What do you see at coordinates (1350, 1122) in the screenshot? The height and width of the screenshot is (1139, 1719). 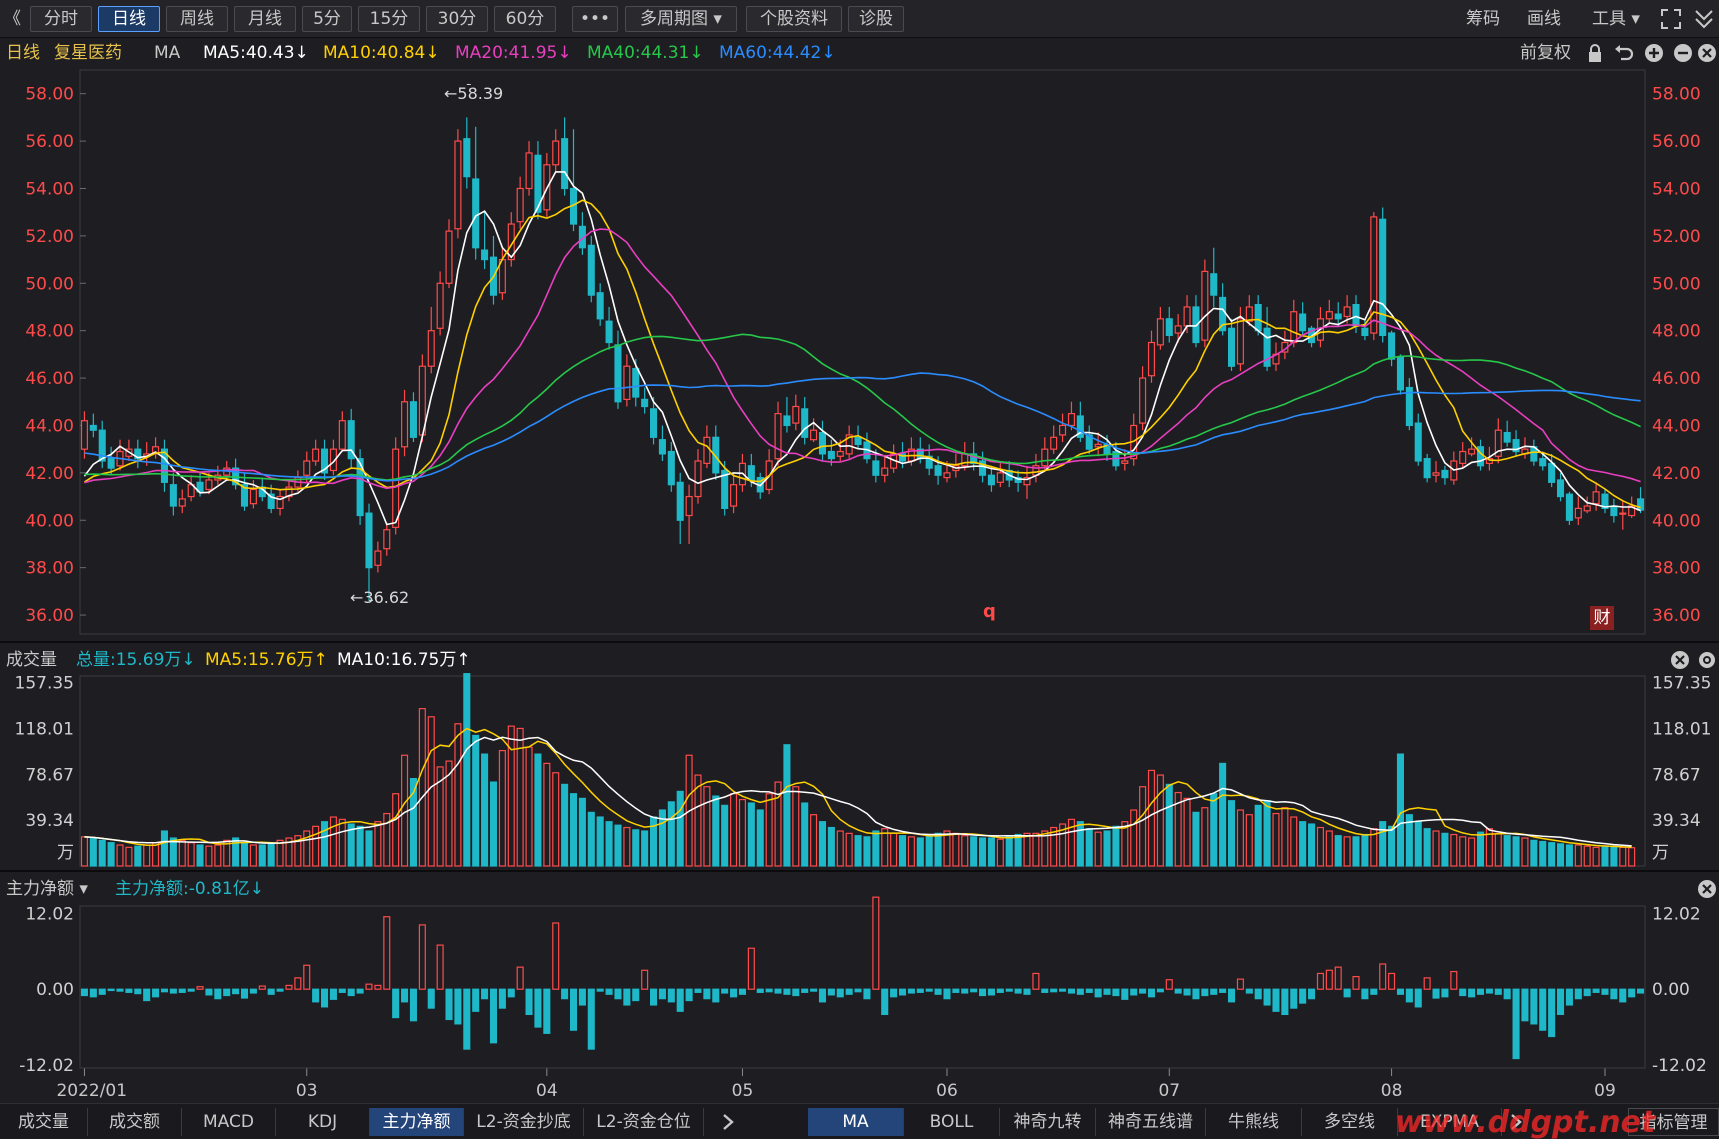 I see `overlay-tab: 多空线` at bounding box center [1350, 1122].